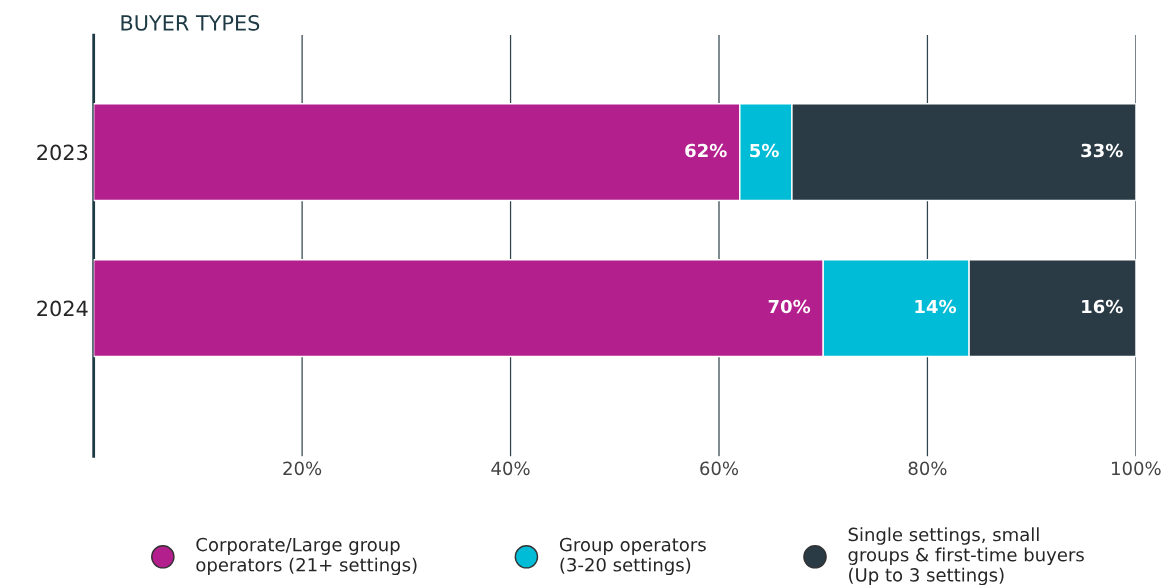 This screenshot has height=585, width=1171. Describe the element at coordinates (706, 150) in the screenshot. I see `data-label: 62%` at that location.